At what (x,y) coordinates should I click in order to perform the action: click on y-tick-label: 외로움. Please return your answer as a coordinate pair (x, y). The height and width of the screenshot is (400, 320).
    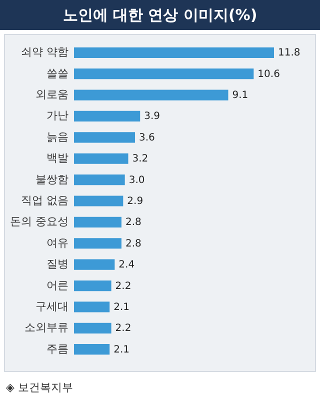
    Looking at the image, I should click on (52, 95).